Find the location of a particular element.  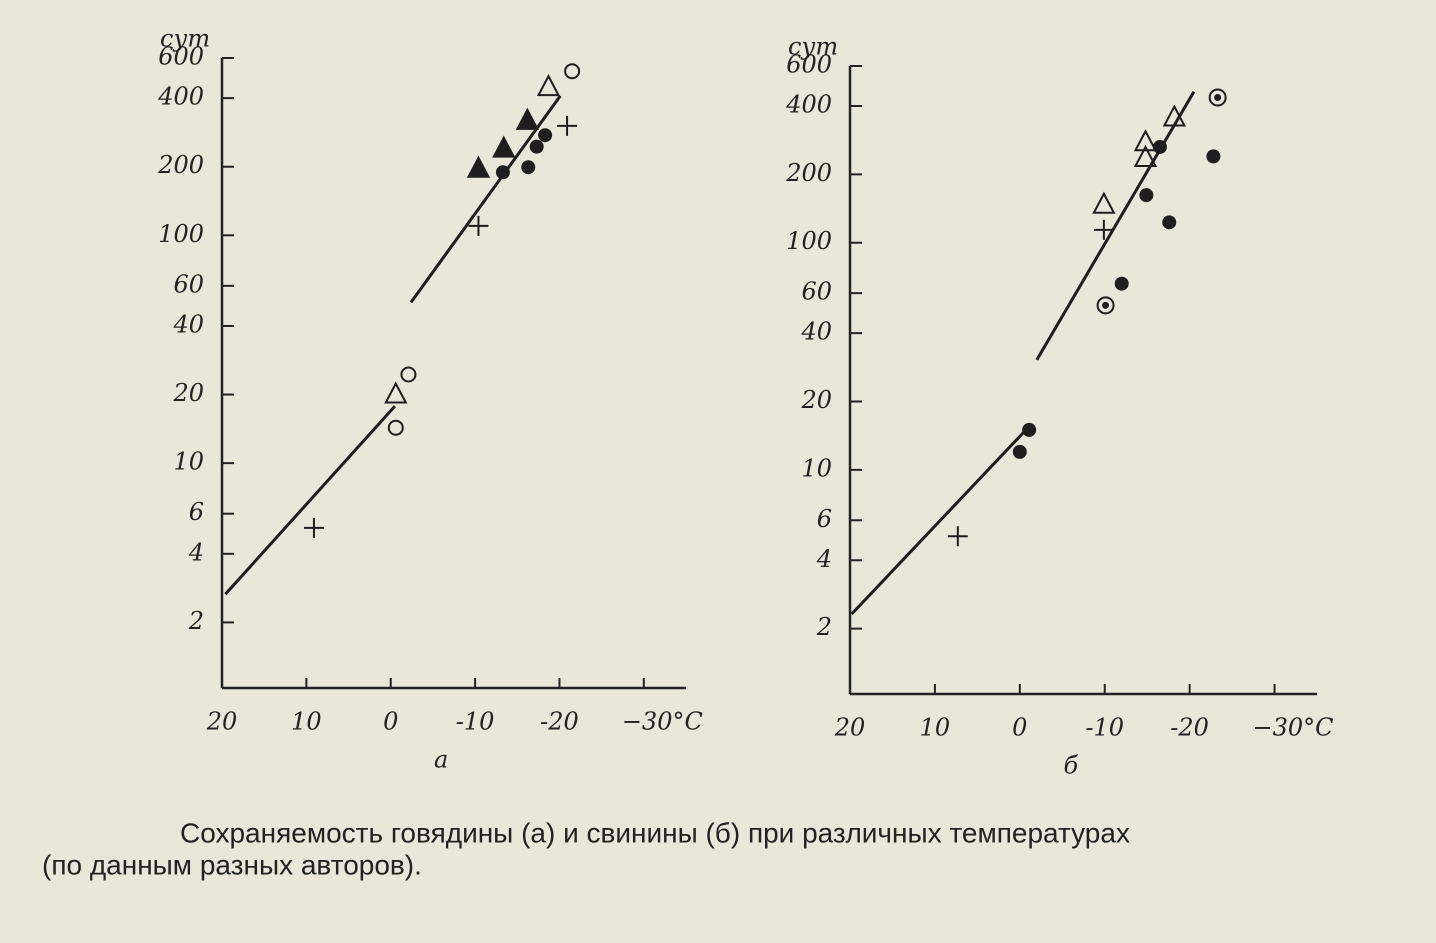

caption-line: (по данным разных авторов). is located at coordinates (232, 864).